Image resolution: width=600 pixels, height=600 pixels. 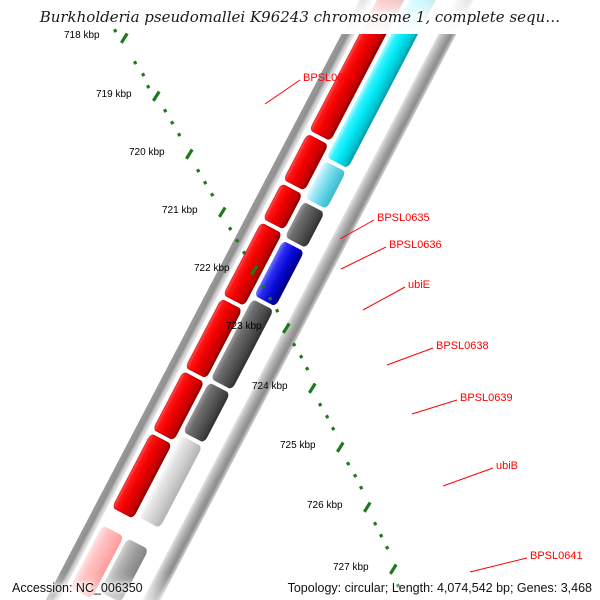 What do you see at coordinates (556, 556) in the screenshot?
I see `gene-label: BPSL0641` at bounding box center [556, 556].